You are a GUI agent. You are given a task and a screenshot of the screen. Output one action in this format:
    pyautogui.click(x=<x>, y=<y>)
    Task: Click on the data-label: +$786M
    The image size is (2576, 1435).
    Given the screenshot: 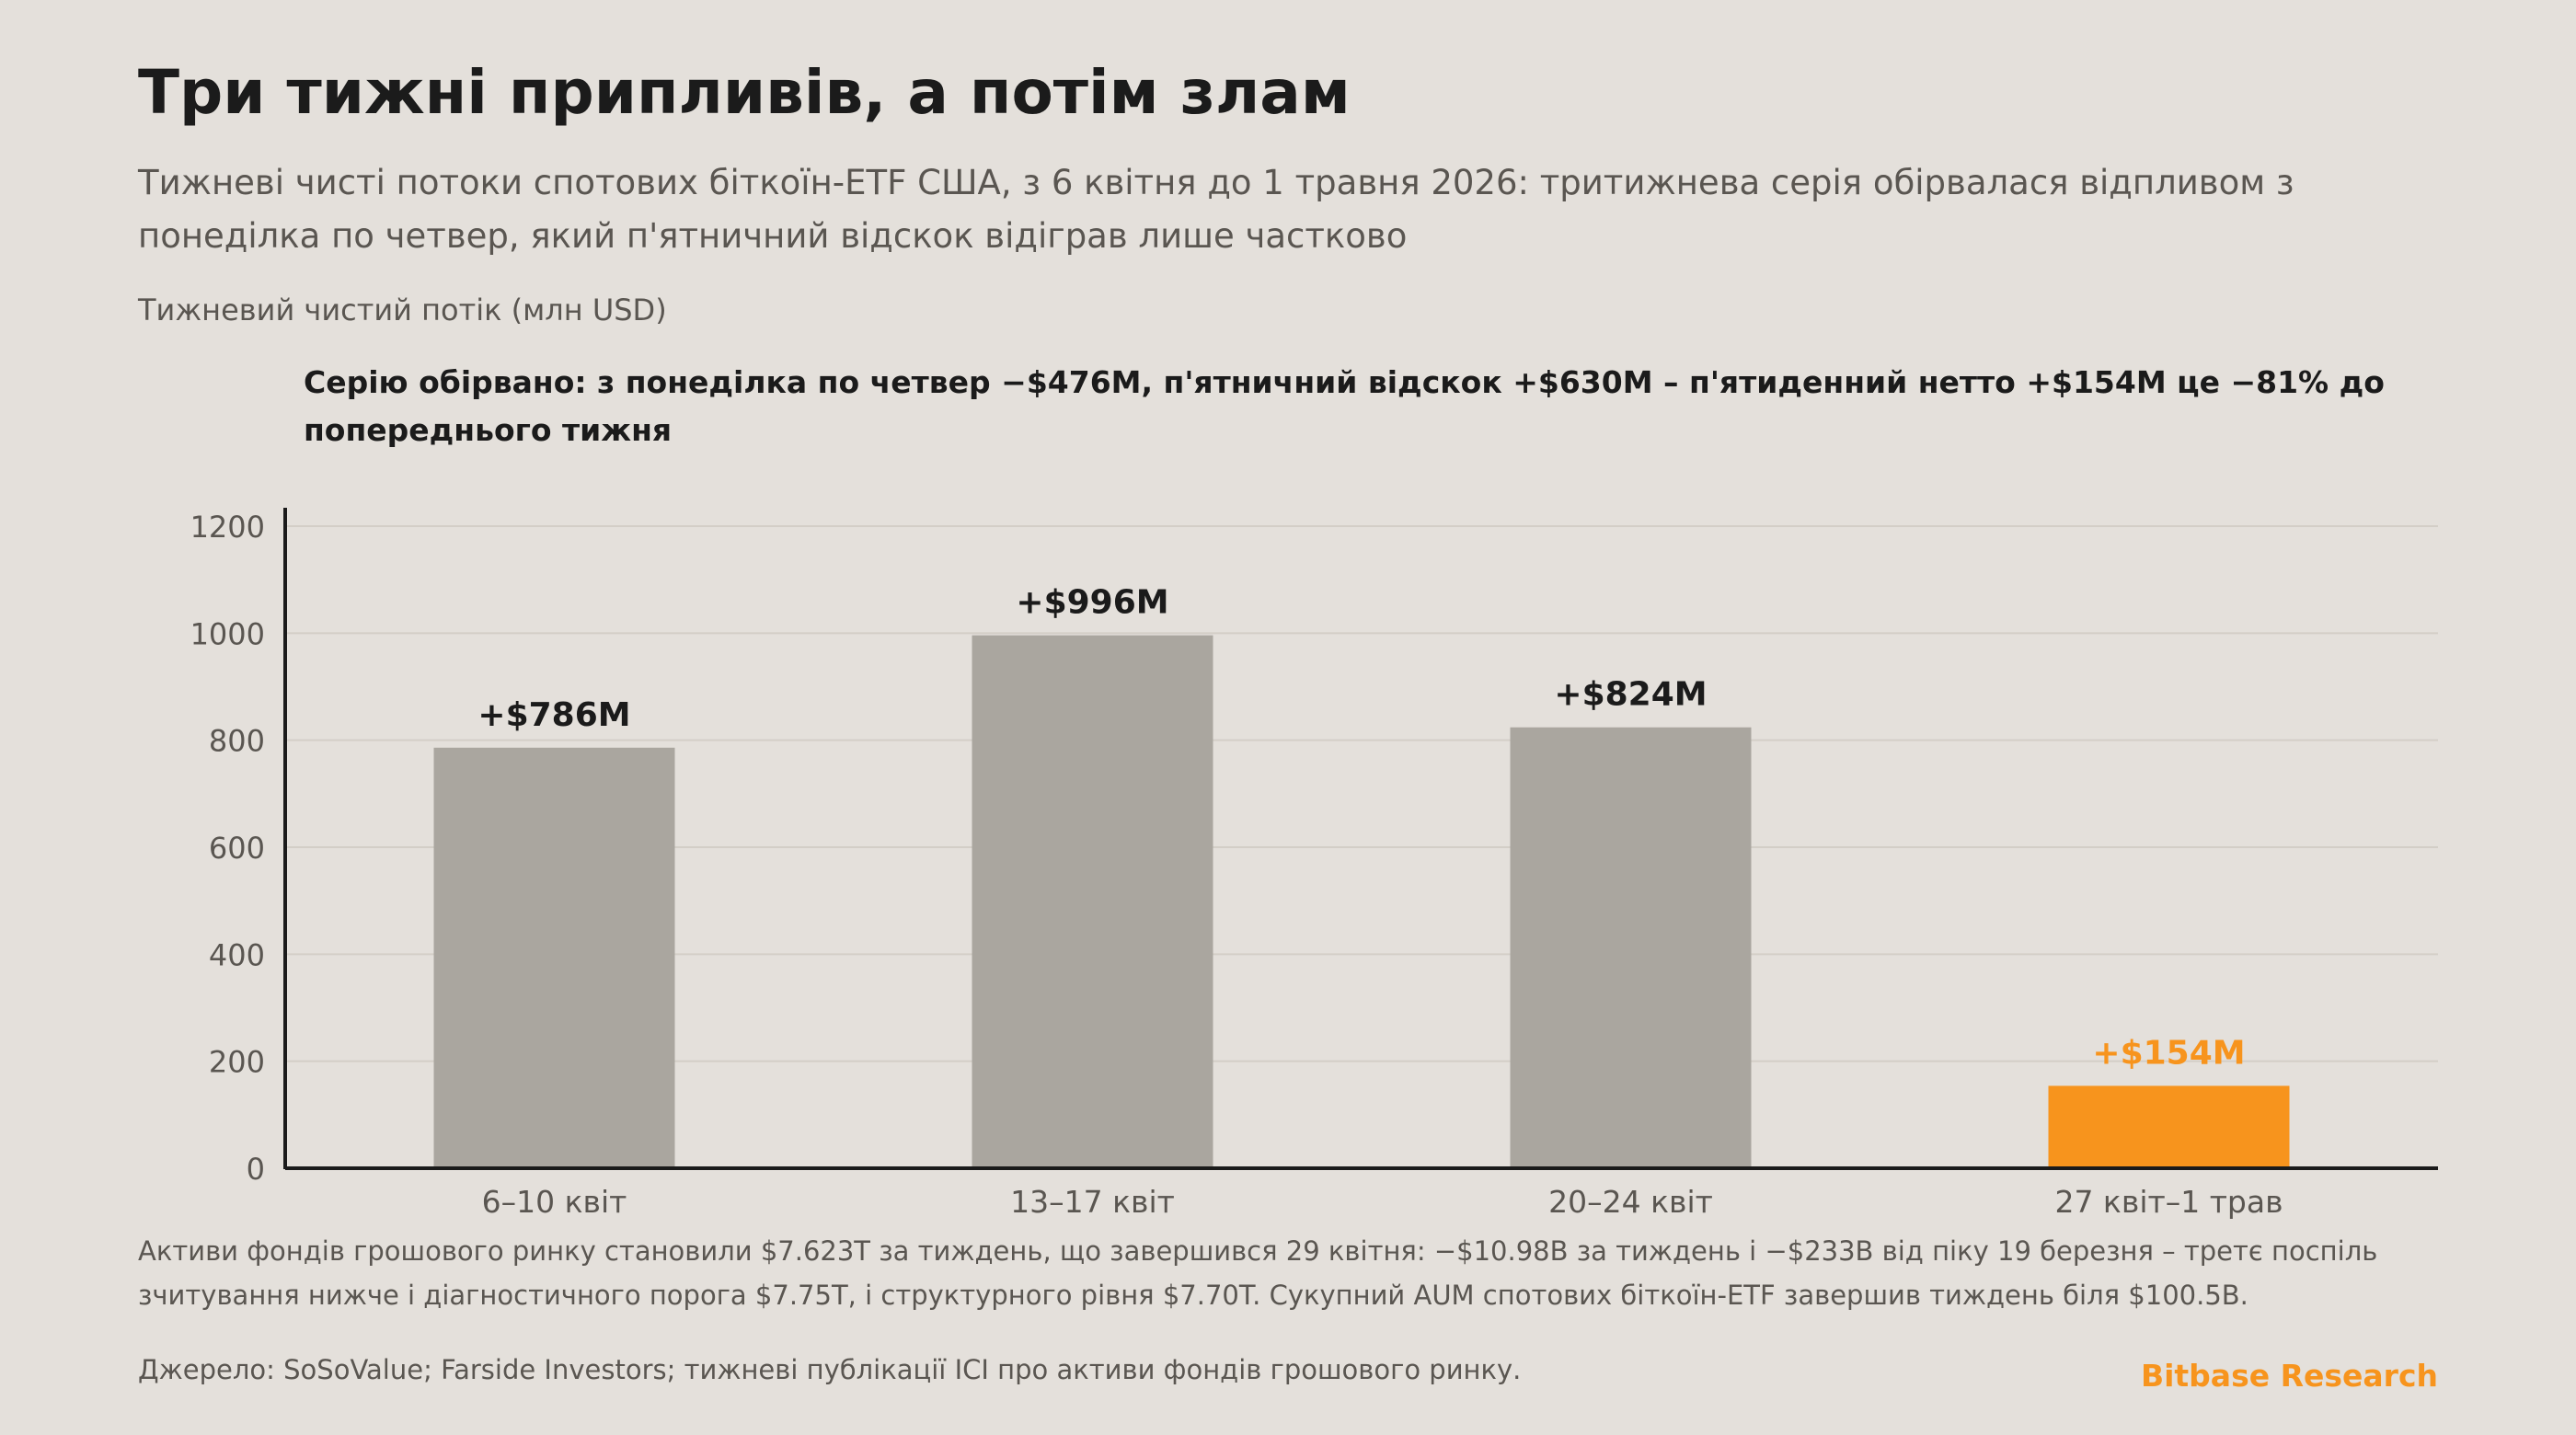 What is the action you would take?
    pyautogui.click(x=553, y=715)
    